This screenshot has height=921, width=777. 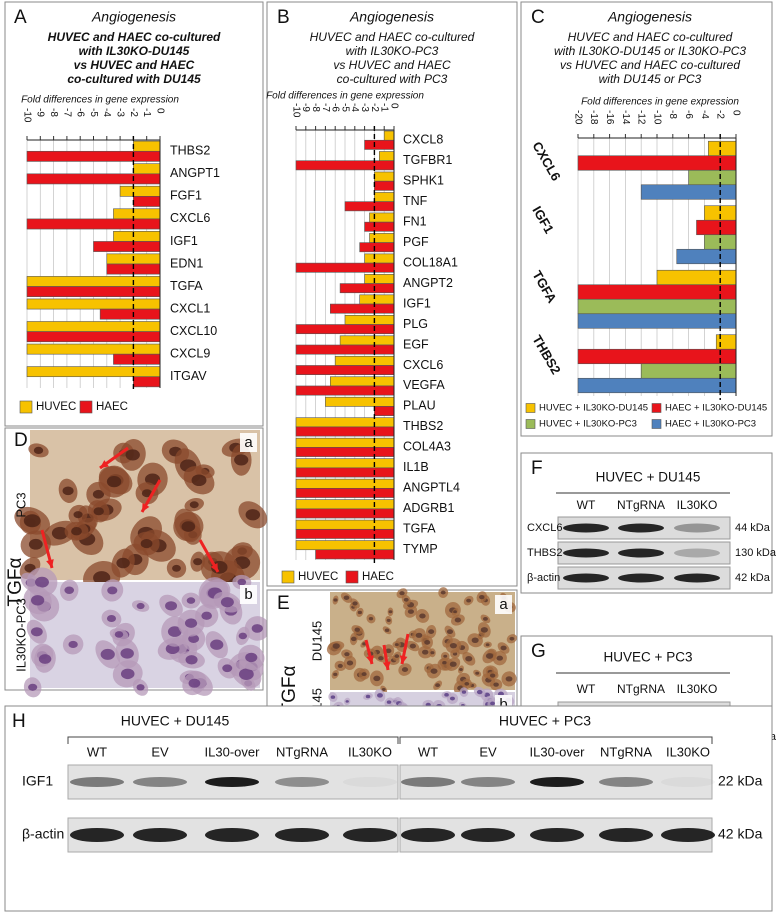 I want to click on category-label: ADGRB1, so click(x=428, y=508).